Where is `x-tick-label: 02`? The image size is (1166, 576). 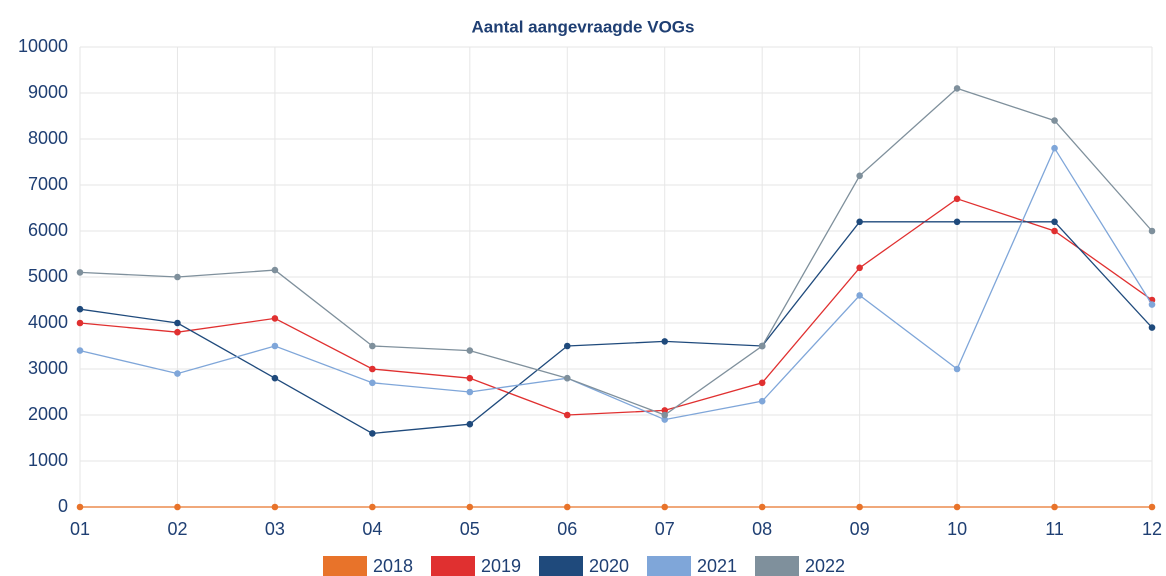 x-tick-label: 02 is located at coordinates (177, 529).